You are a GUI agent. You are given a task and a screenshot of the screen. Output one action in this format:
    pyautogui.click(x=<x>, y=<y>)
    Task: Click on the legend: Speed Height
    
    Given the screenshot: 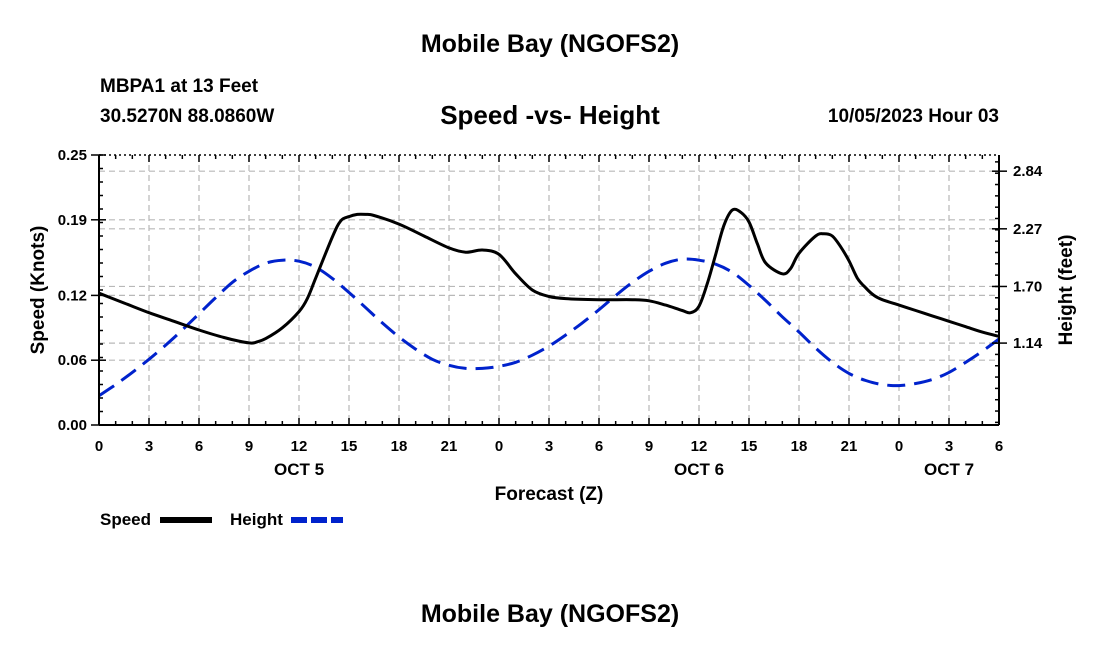 What is the action you would take?
    pyautogui.click(x=221, y=519)
    